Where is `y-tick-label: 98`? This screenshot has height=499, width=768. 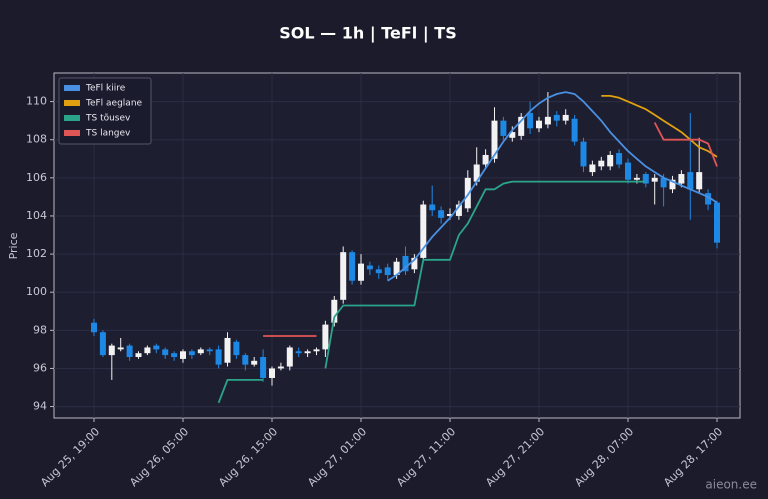
y-tick-label: 98 is located at coordinates (40, 329).